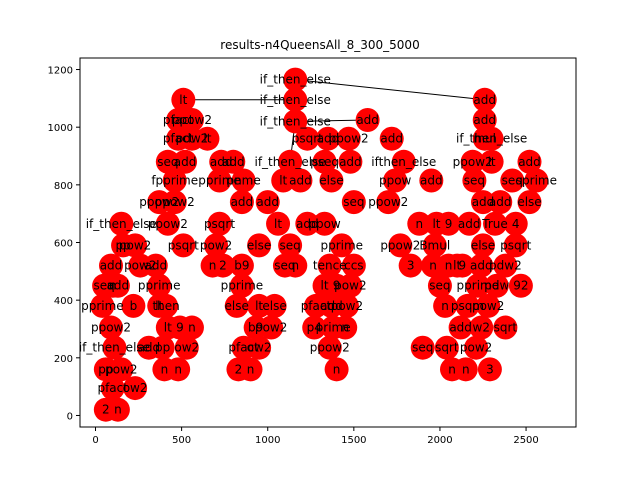 This screenshot has height=480, width=640. Describe the element at coordinates (60, 128) in the screenshot. I see `y-tick-label: 1000` at that location.